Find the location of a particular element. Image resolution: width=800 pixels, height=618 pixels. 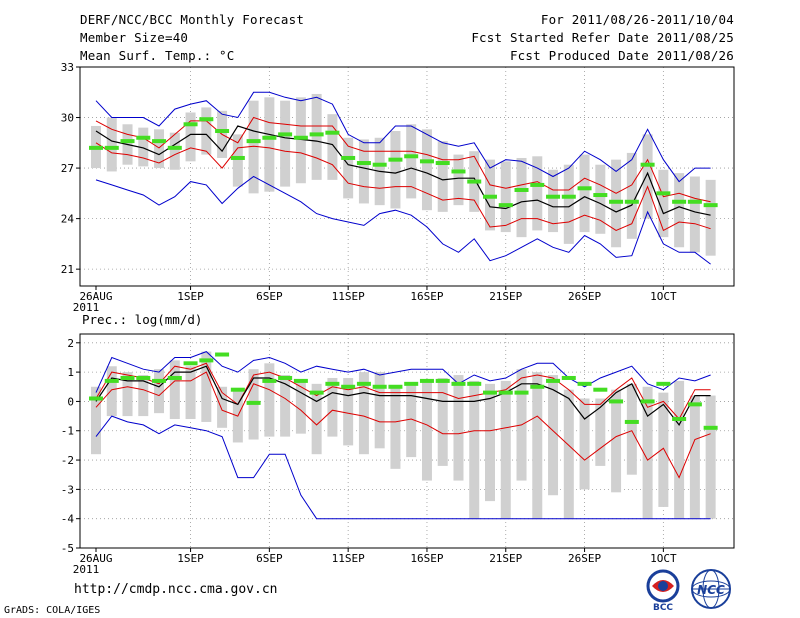

y-tick-label: 21 is located at coordinates (67, 269).